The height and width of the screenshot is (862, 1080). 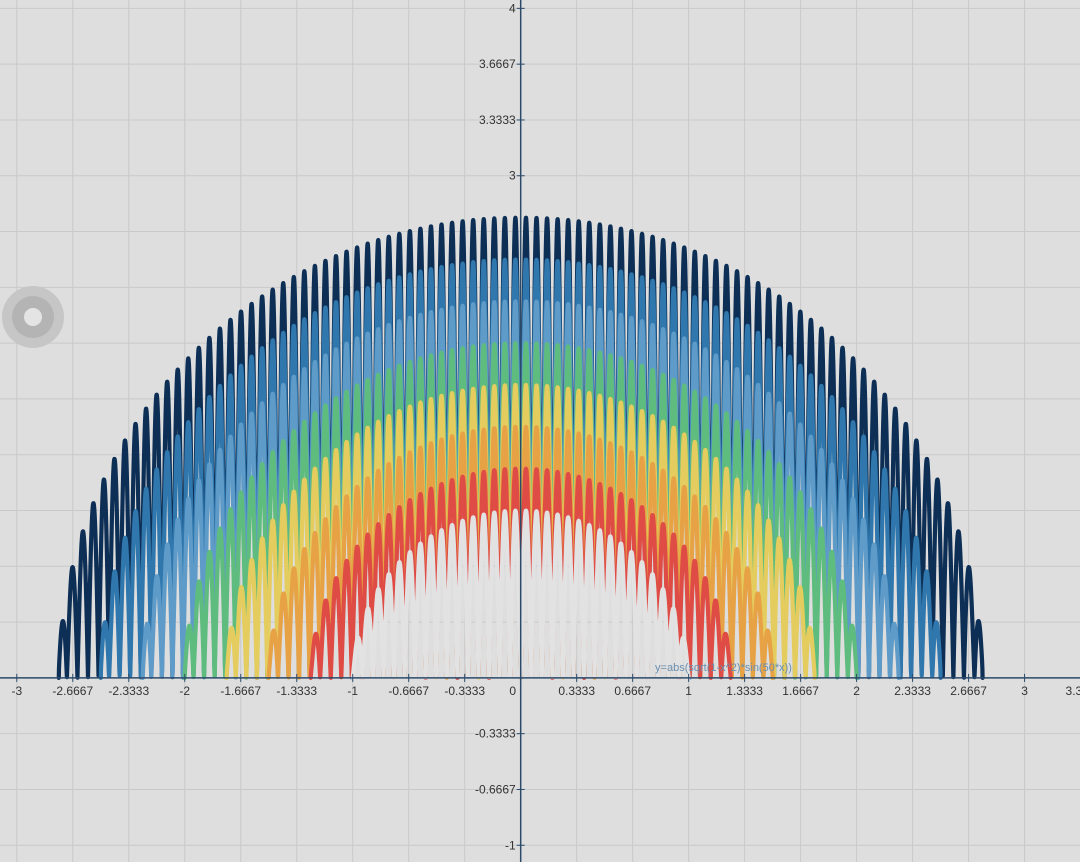 I want to click on y-tick-label: -0.6667, so click(x=495, y=789).